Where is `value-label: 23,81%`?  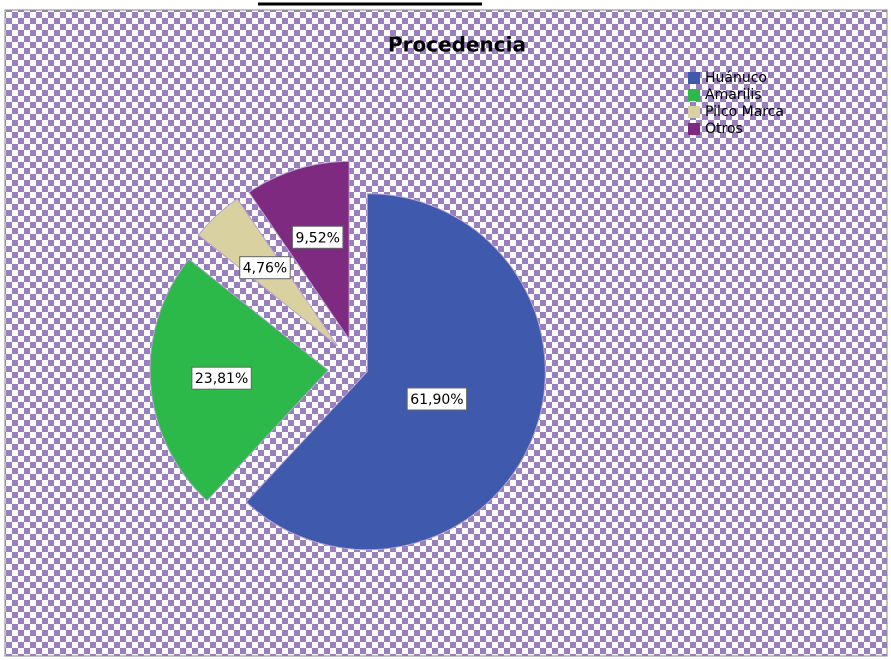
value-label: 23,81% is located at coordinates (221, 379).